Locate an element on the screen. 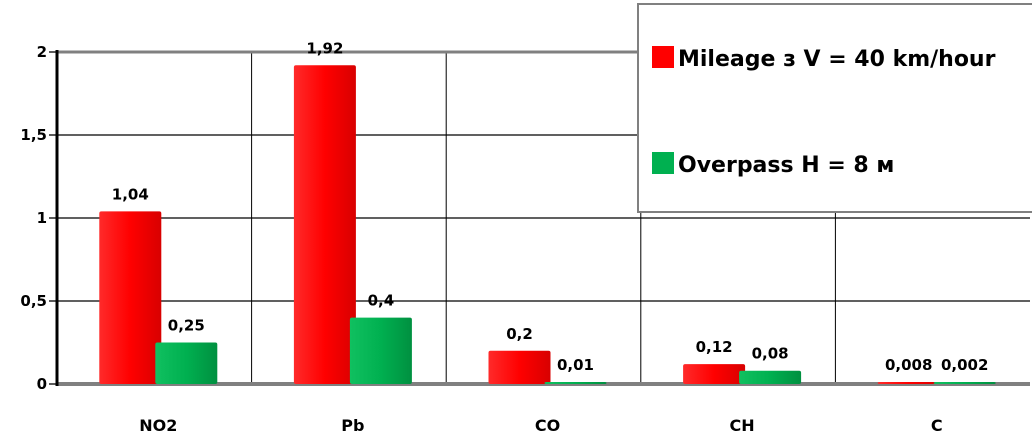 The width and height of the screenshot is (1032, 445). legend-label: Mileage з V = 40 km/hour is located at coordinates (837, 59).